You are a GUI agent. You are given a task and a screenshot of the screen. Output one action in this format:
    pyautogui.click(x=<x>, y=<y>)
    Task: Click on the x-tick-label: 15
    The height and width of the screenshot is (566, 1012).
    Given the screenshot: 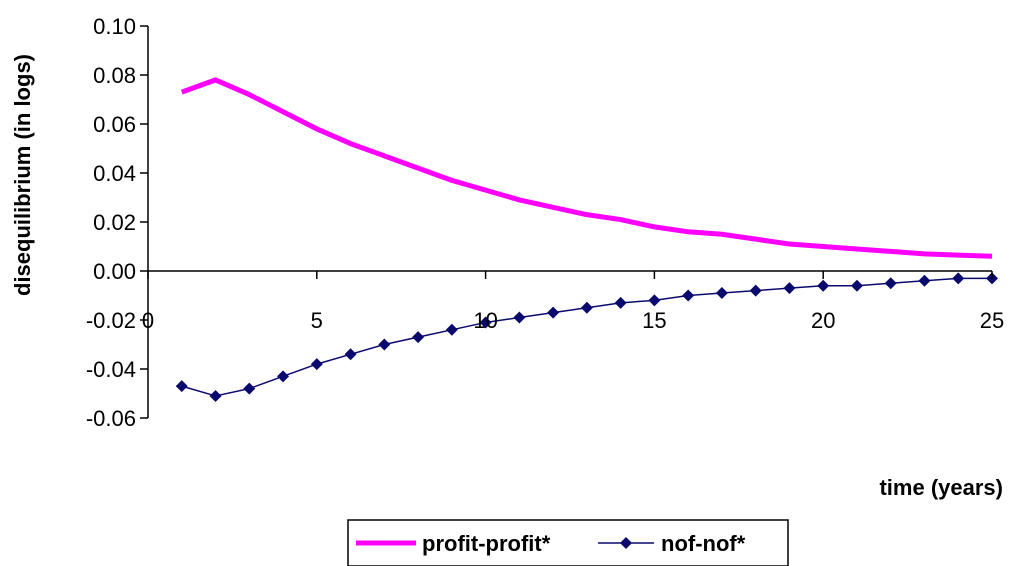 What is the action you would take?
    pyautogui.click(x=654, y=320)
    